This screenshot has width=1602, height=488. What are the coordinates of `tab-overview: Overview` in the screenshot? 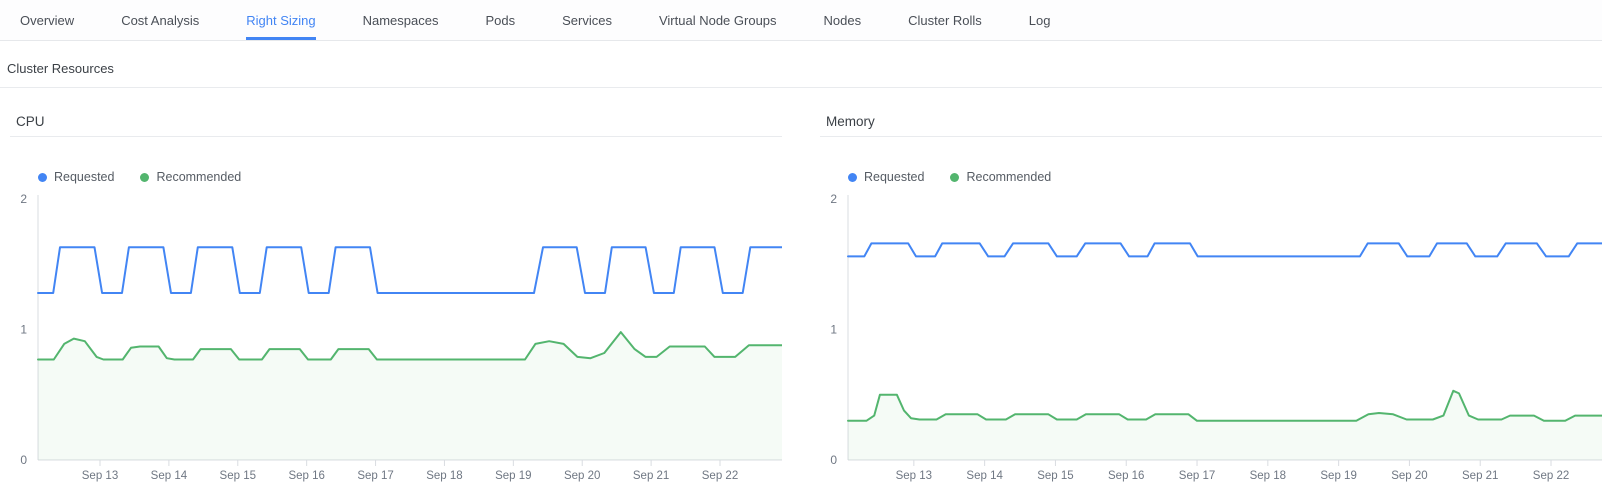 It's located at (47, 20).